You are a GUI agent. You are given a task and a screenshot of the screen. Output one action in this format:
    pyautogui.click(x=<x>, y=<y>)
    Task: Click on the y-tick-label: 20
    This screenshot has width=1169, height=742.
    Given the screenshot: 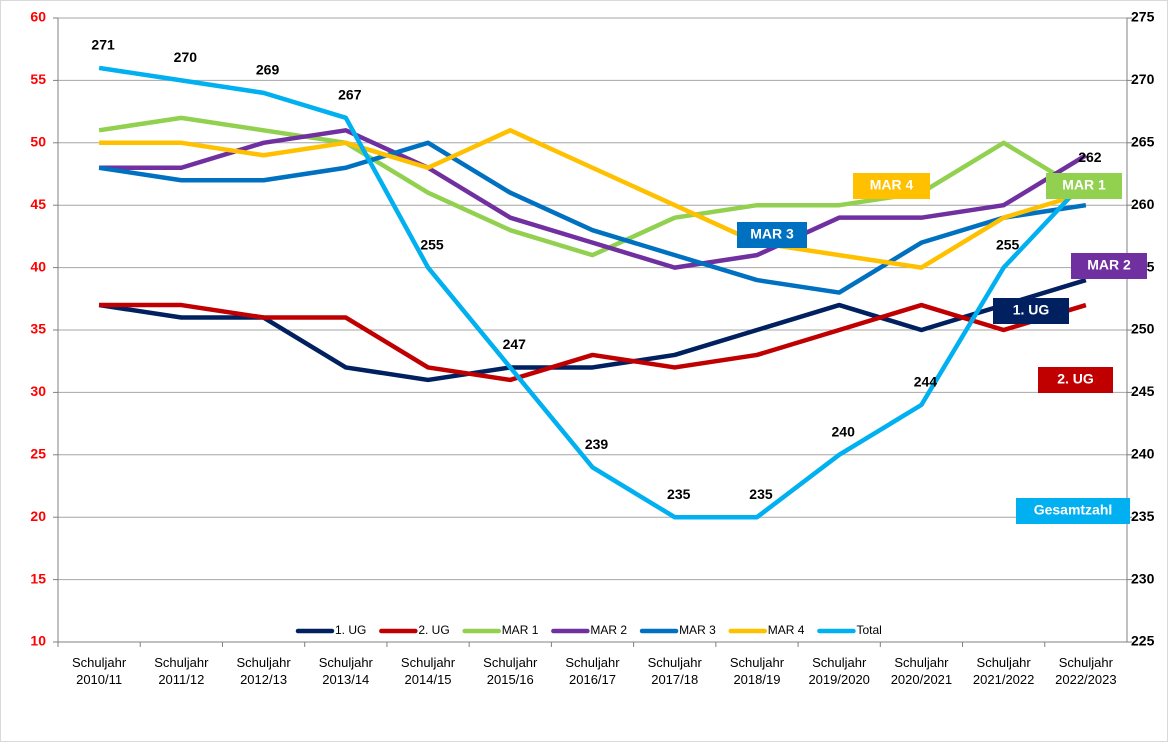 What is the action you would take?
    pyautogui.click(x=38, y=516)
    